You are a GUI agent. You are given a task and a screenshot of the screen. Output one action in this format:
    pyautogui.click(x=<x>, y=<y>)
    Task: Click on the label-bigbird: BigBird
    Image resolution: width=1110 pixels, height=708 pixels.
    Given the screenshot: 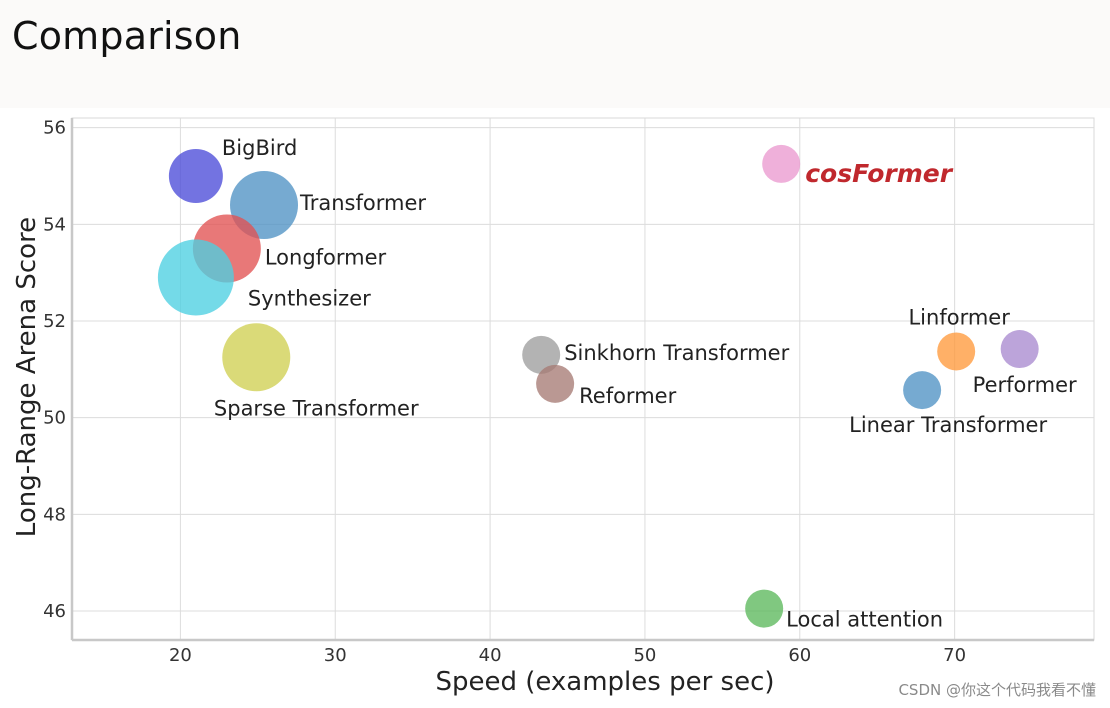 What is the action you would take?
    pyautogui.click(x=259, y=148)
    